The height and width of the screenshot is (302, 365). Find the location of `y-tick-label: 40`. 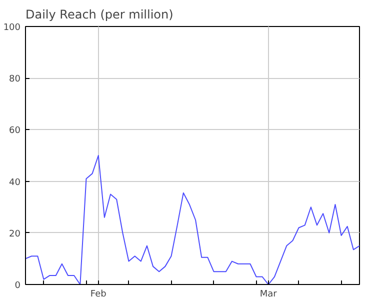

y-tick-label: 40 is located at coordinates (15, 183).